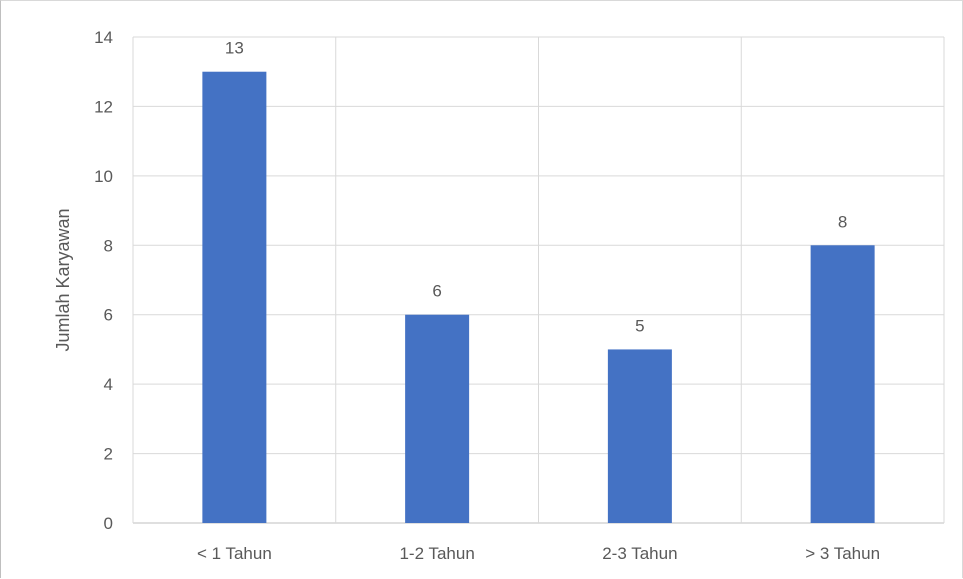  I want to click on x-axis-tick-labels: < 1 Tahun 1-2 Tahun 2-3 Tahun > 3 Tahun, so click(538, 553).